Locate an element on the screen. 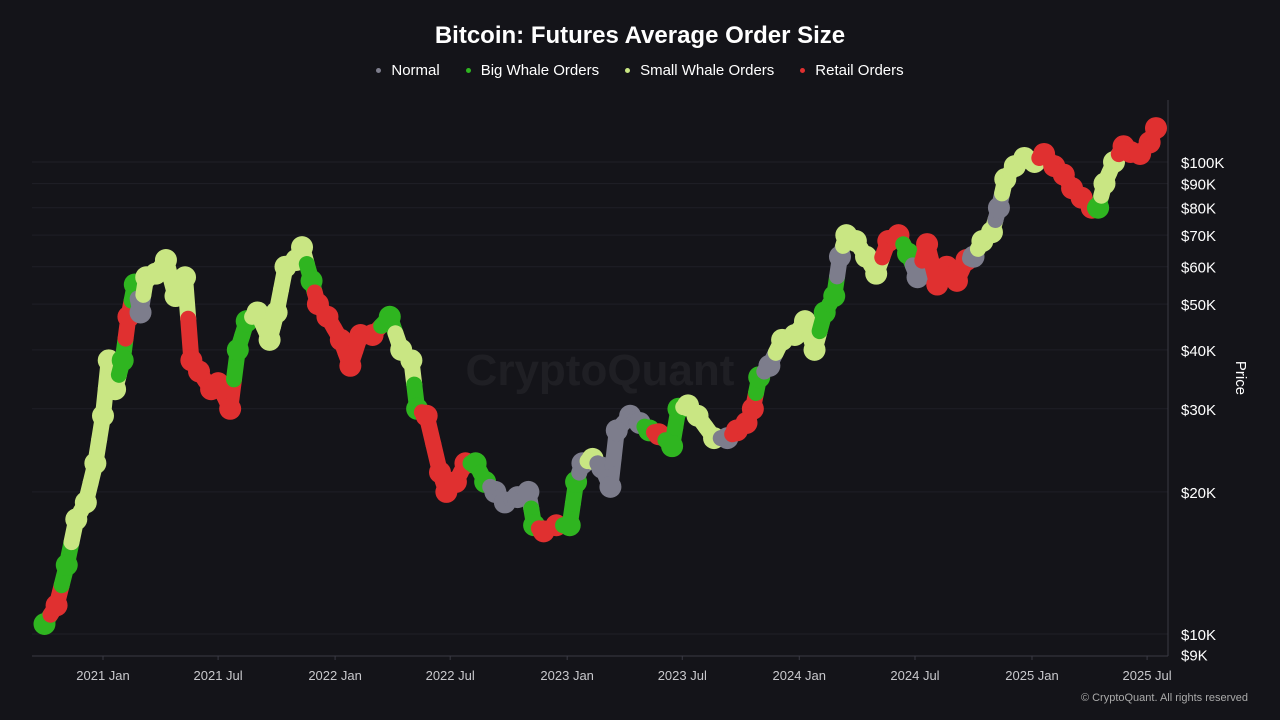 The width and height of the screenshot is (1280, 720). copyright: © CryptoQuant. All rights reserved is located at coordinates (1164, 698).